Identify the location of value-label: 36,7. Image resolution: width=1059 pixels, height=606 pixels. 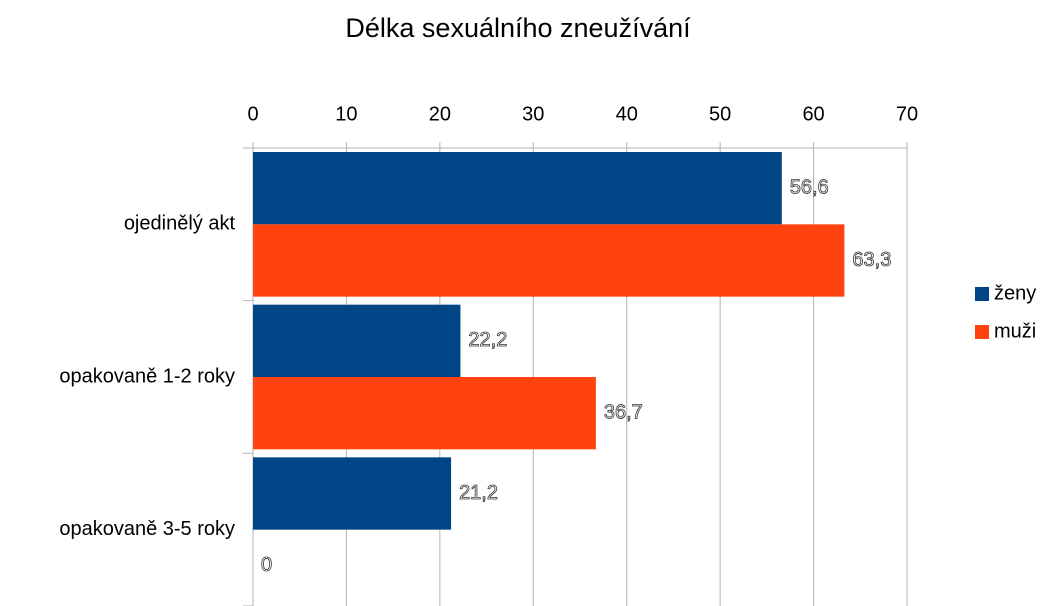
(623, 412).